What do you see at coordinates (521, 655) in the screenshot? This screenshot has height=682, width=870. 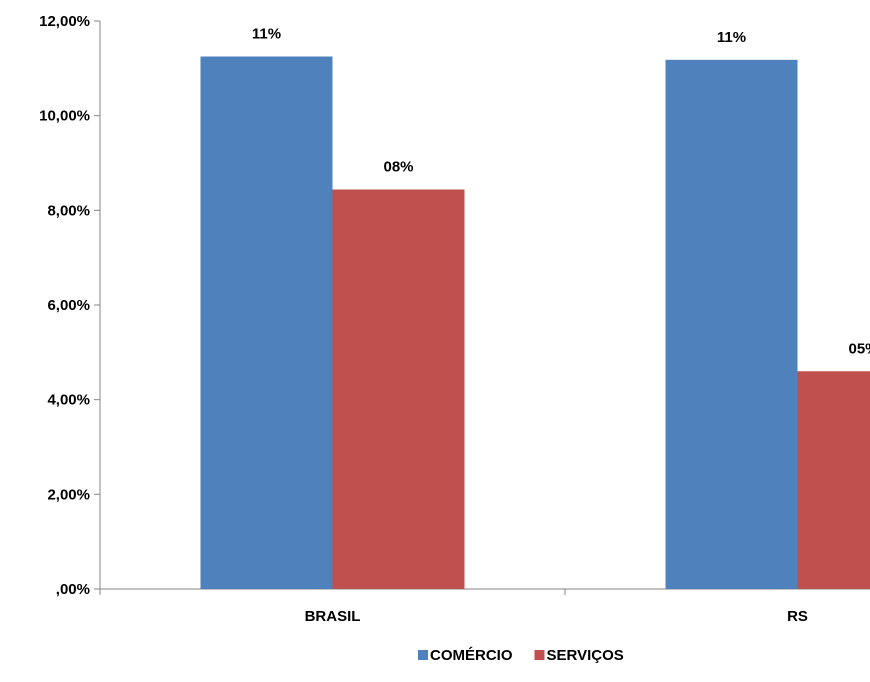 I see `legend: COMÉRCIO SERVIÇOS` at bounding box center [521, 655].